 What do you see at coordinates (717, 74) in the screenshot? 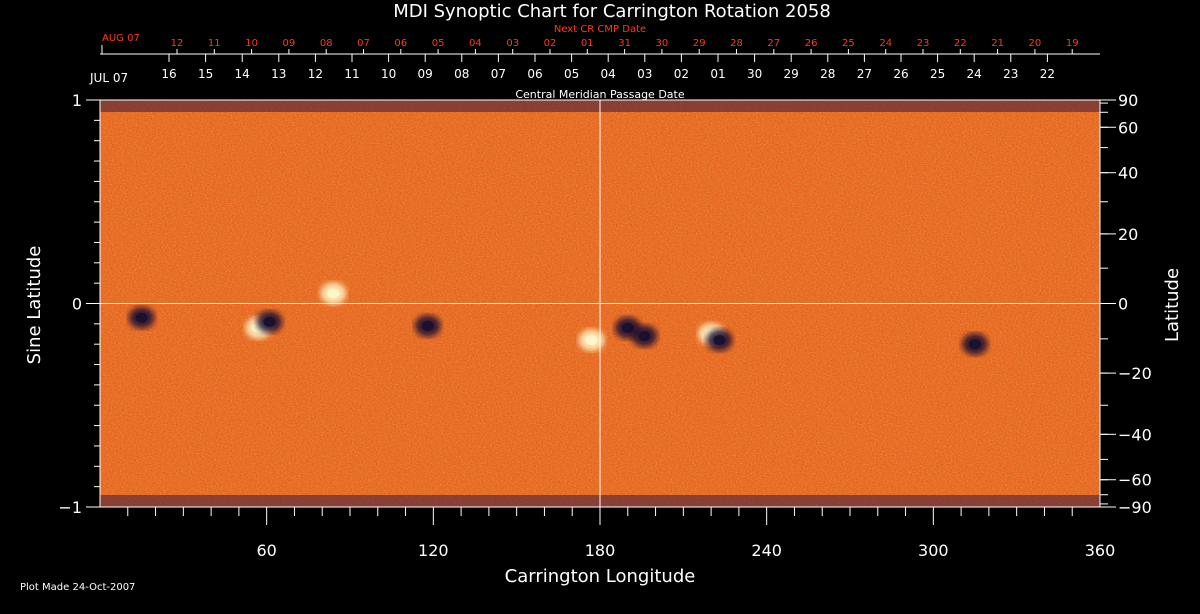
I see `cmp-tick-label: 01` at bounding box center [717, 74].